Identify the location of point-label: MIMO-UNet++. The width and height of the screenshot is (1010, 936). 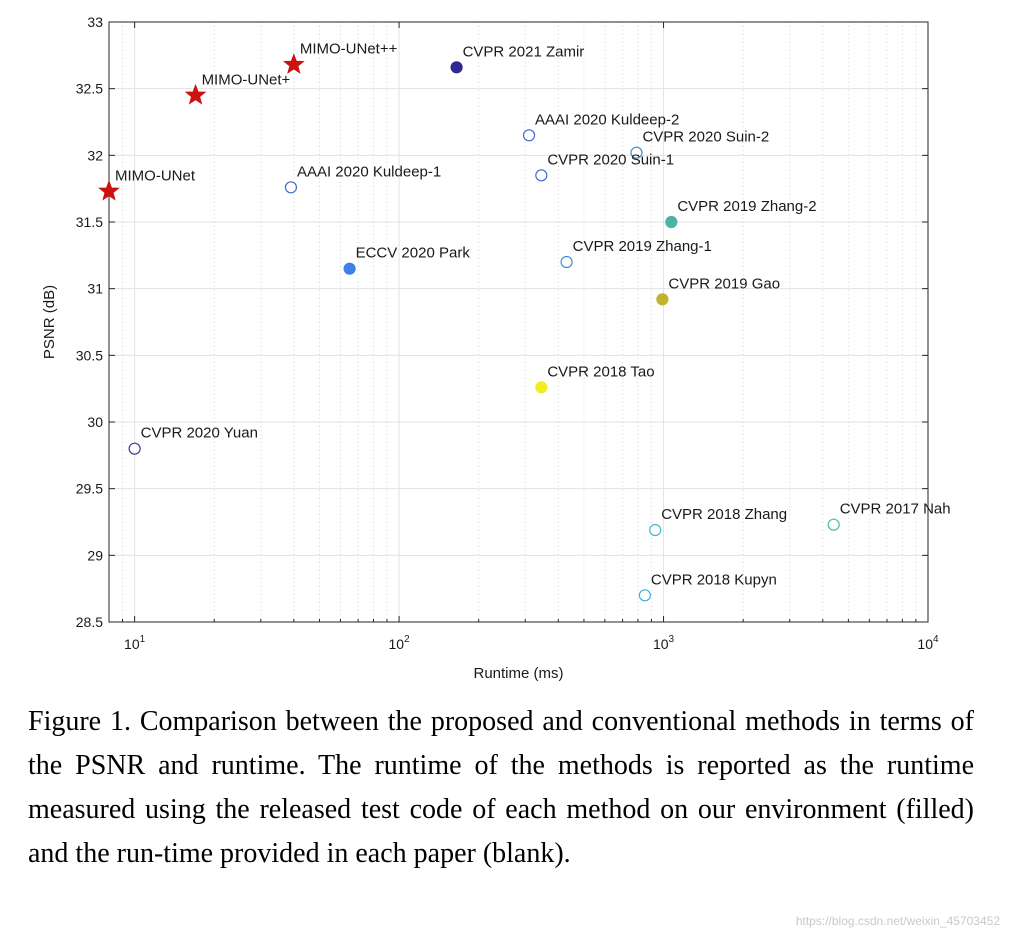
(349, 49).